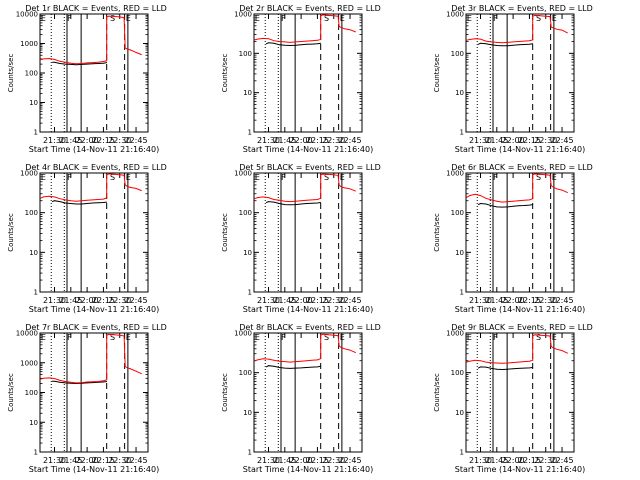 The image size is (640, 480). I want to click on y-tick-label: 10, so click(247, 413).